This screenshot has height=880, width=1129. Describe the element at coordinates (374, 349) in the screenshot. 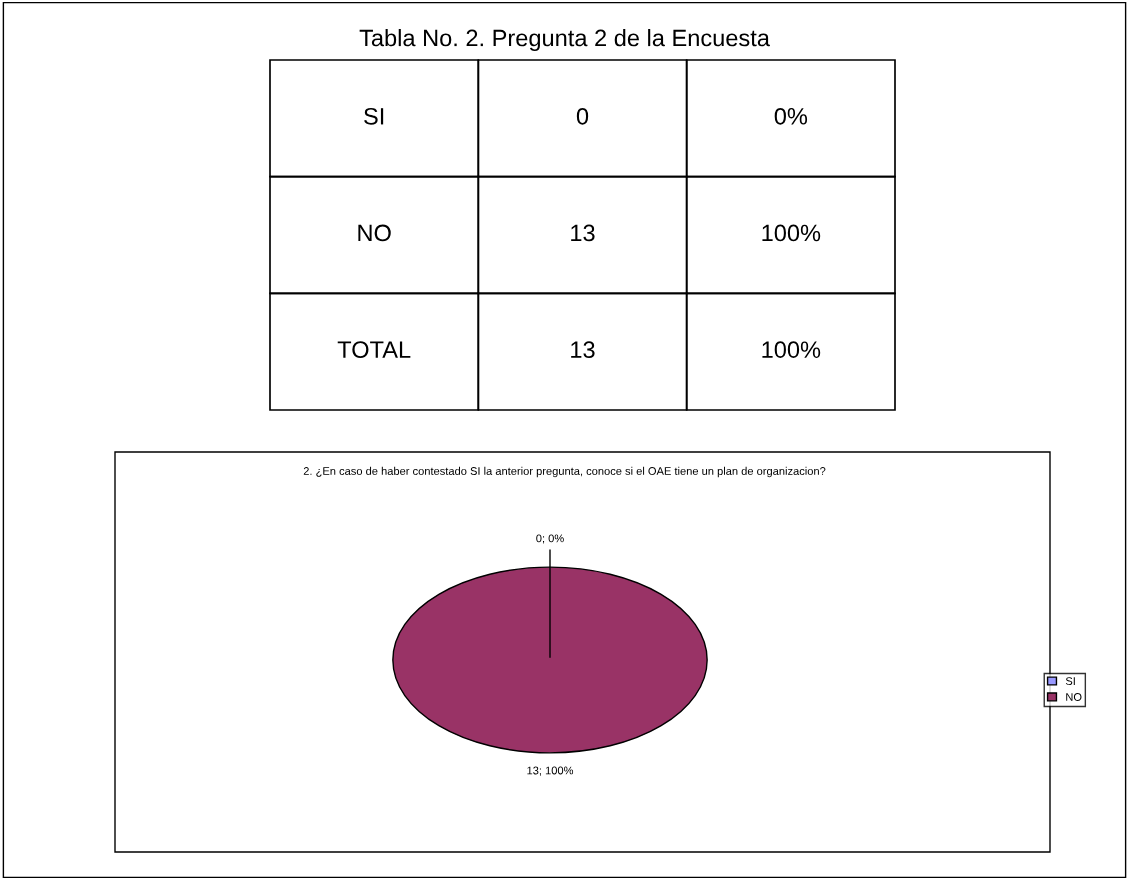

I see `text: TOTAL` at that location.